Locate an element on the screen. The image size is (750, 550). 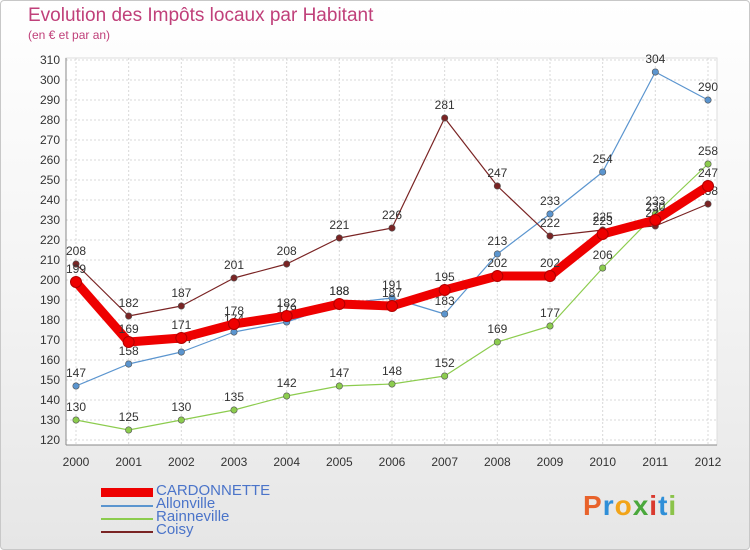
x-tick-label: 2012 is located at coordinates (708, 462).